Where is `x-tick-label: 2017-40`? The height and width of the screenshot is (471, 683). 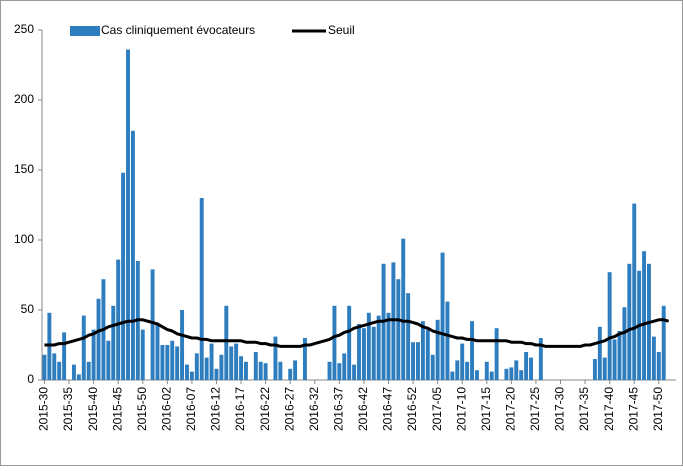
x-tick-label: 2017-40 is located at coordinates (609, 409).